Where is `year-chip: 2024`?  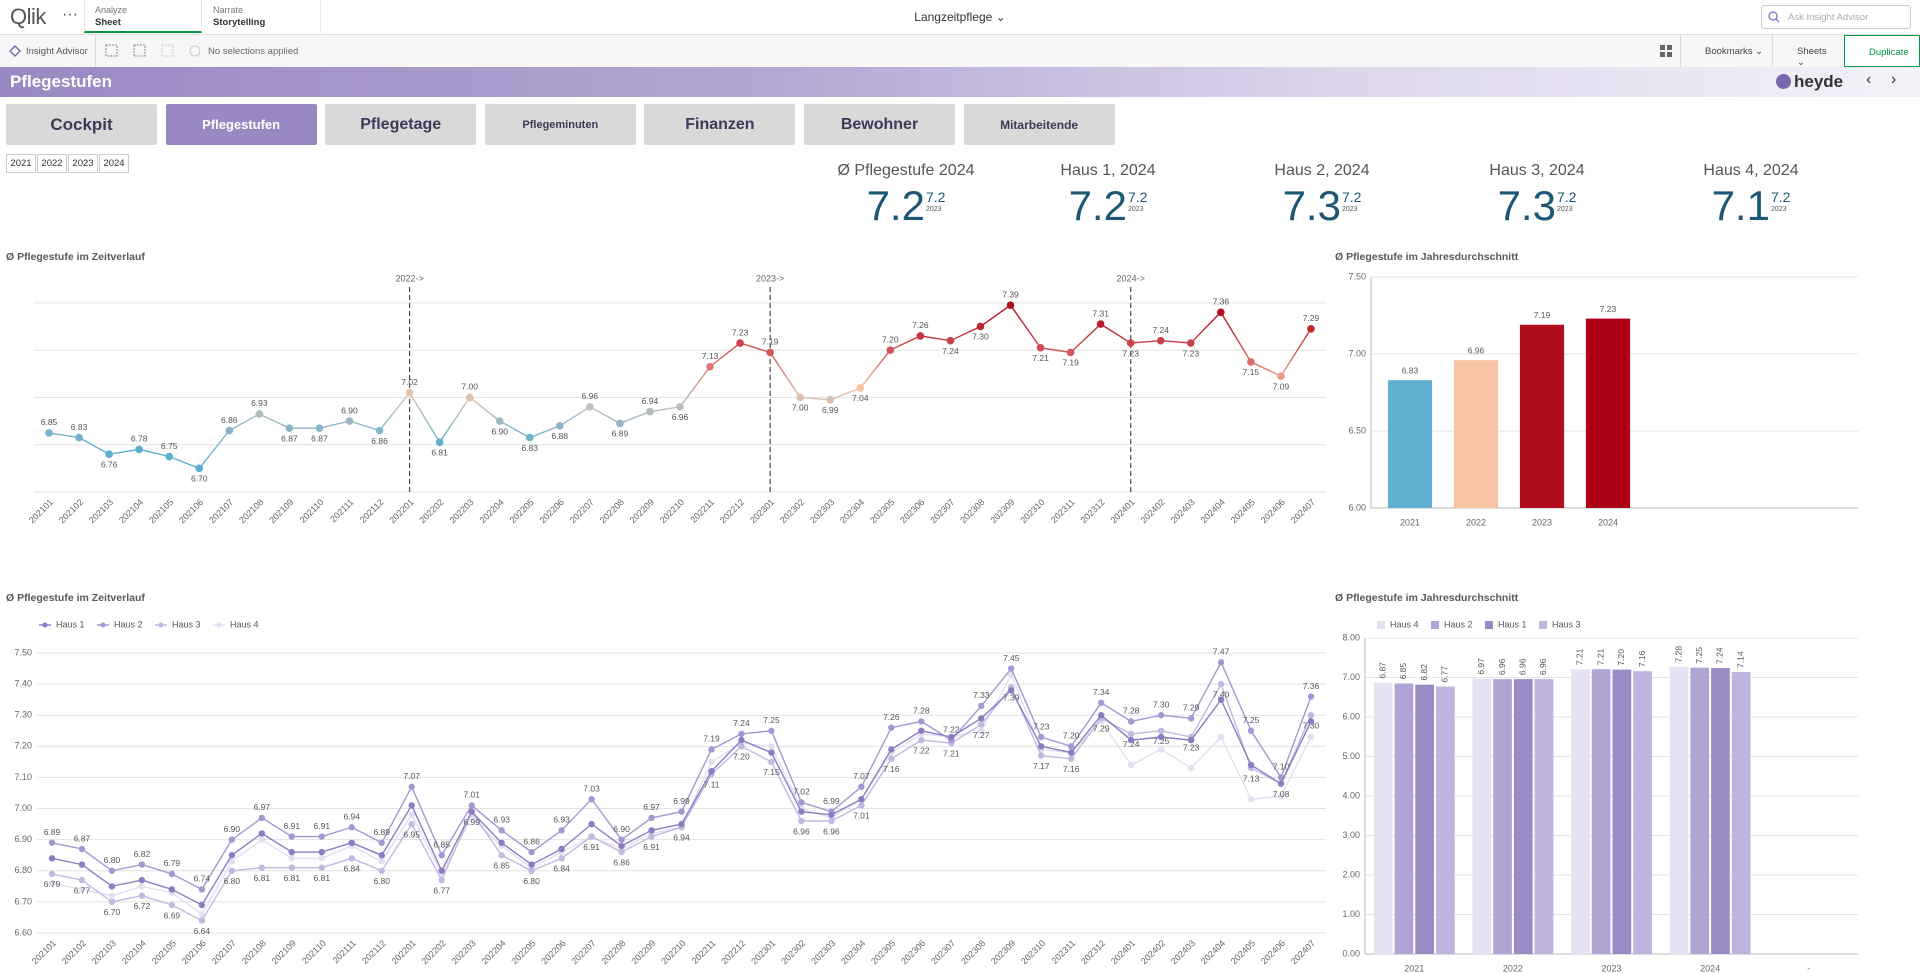 year-chip: 2024 is located at coordinates (114, 163).